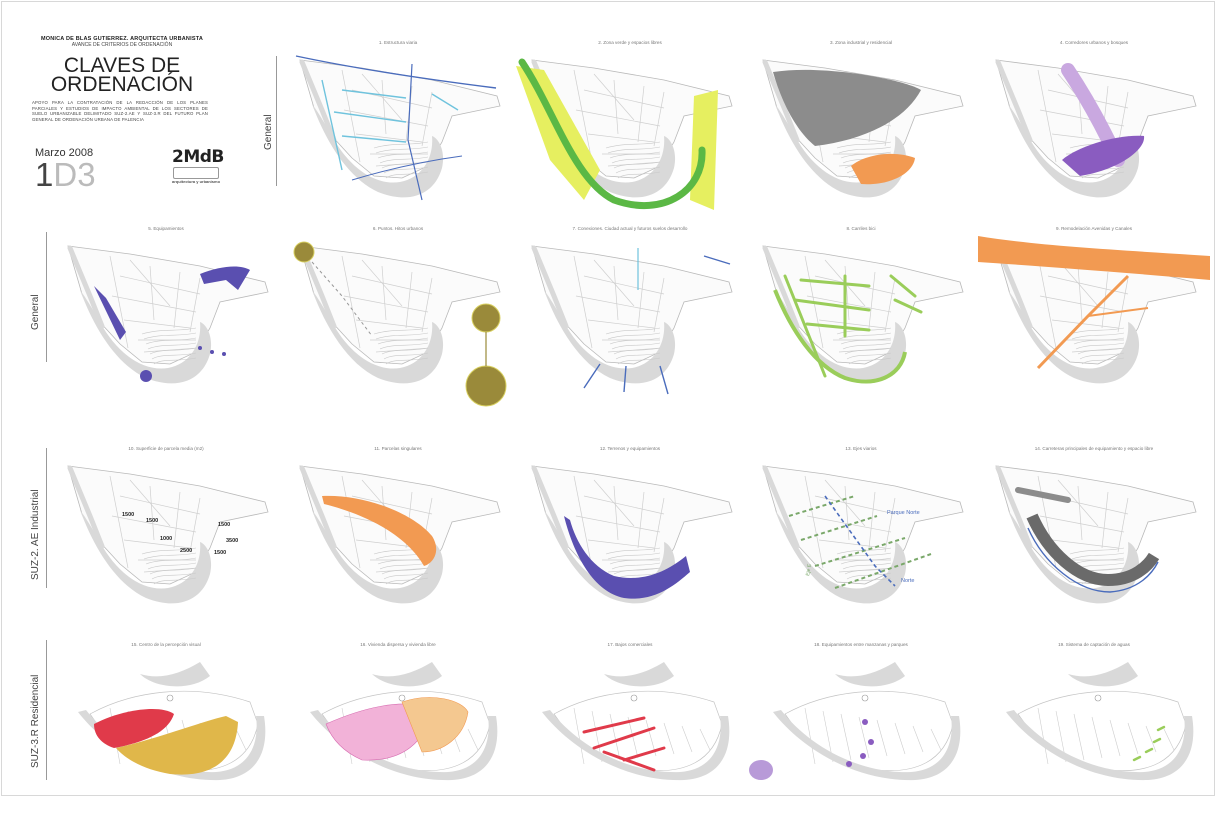 The image size is (1216, 822). What do you see at coordinates (196, 173) in the screenshot?
I see `logo-mark-icon` at bounding box center [196, 173].